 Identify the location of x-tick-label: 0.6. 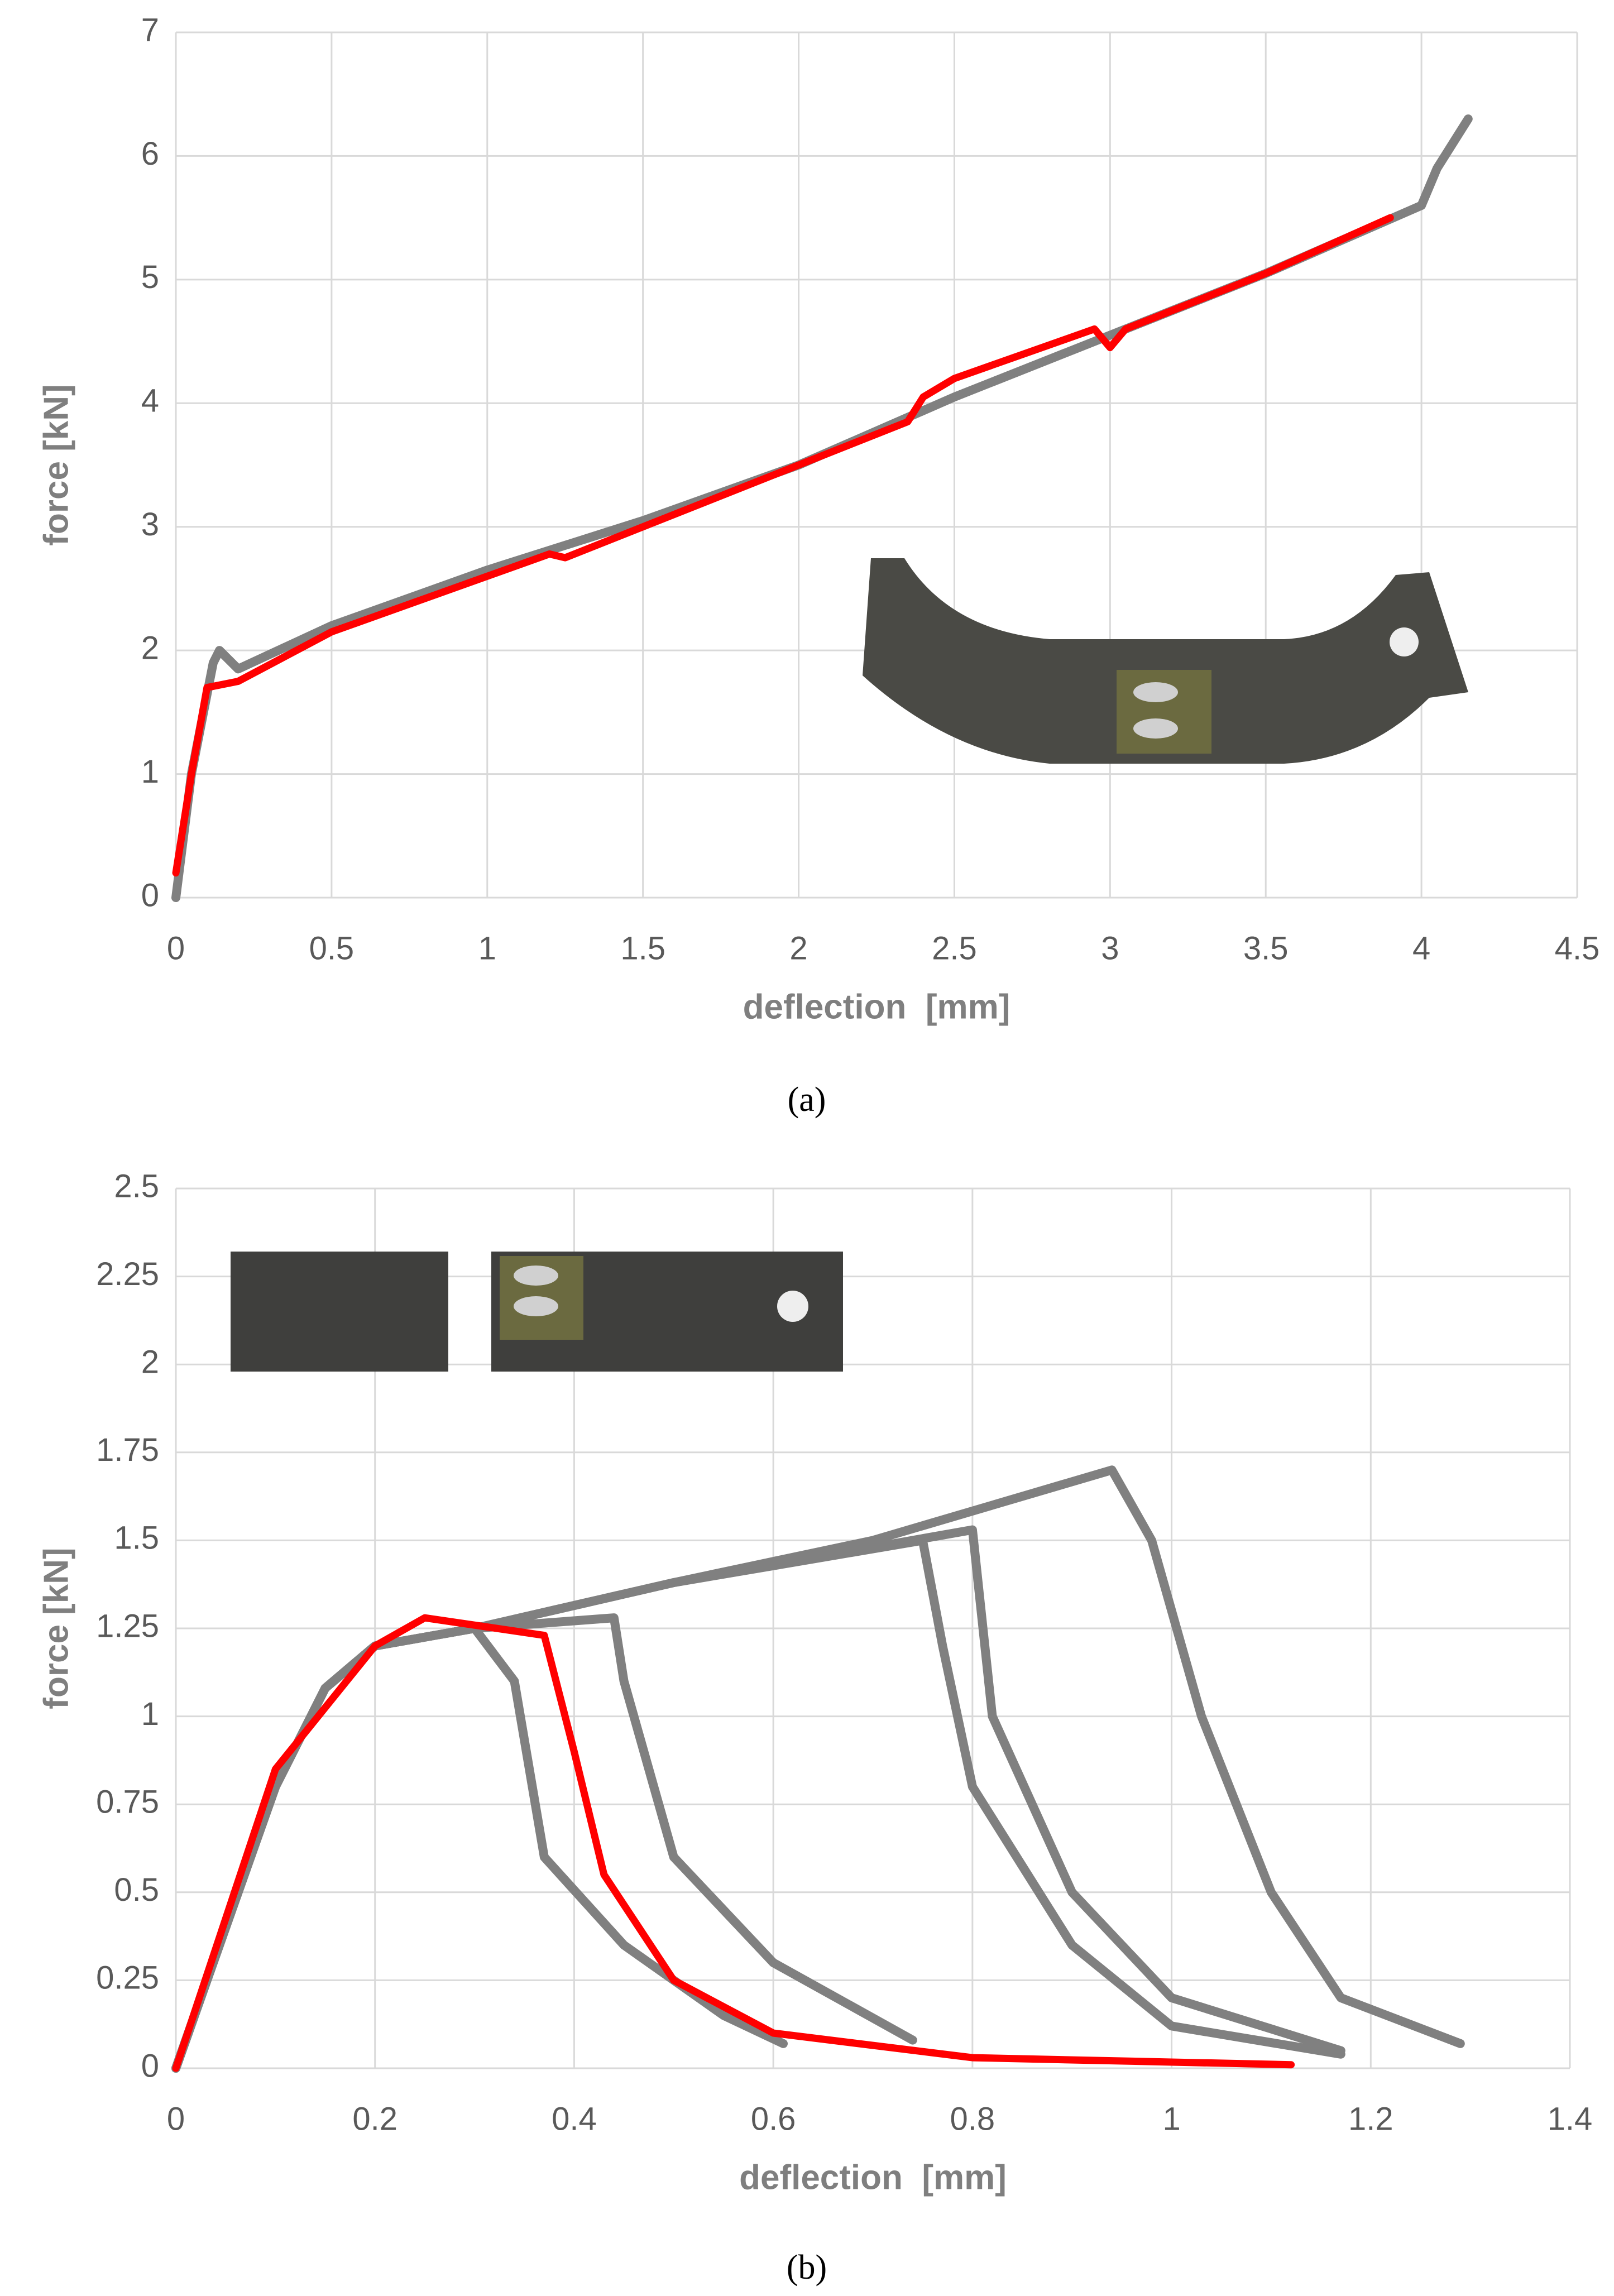
(773, 2119).